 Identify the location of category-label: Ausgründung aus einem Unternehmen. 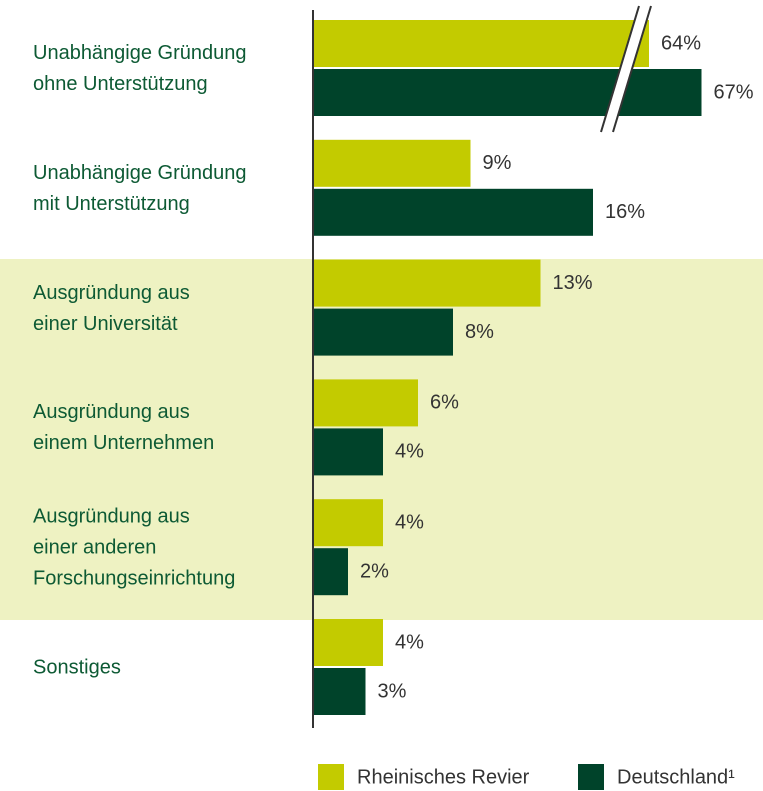
(124, 428).